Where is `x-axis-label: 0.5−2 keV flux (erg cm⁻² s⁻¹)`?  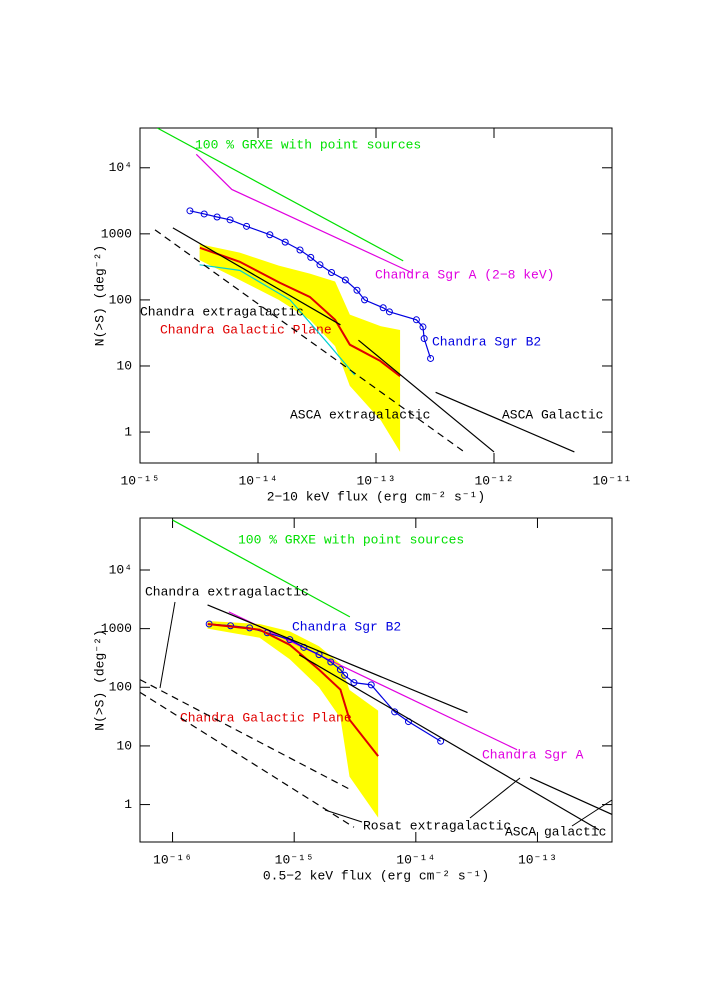
x-axis-label: 0.5−2 keV flux (erg cm⁻² s⁻¹) is located at coordinates (376, 875).